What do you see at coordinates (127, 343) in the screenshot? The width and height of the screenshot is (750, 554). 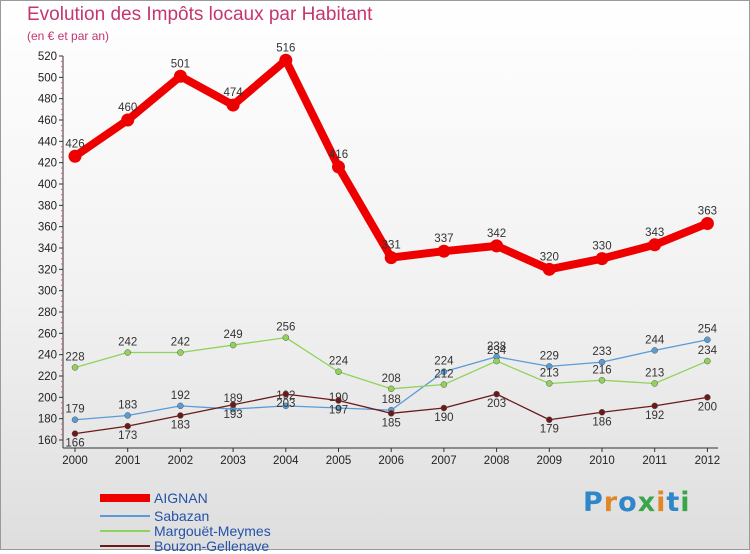 I see `data-label: 242` at bounding box center [127, 343].